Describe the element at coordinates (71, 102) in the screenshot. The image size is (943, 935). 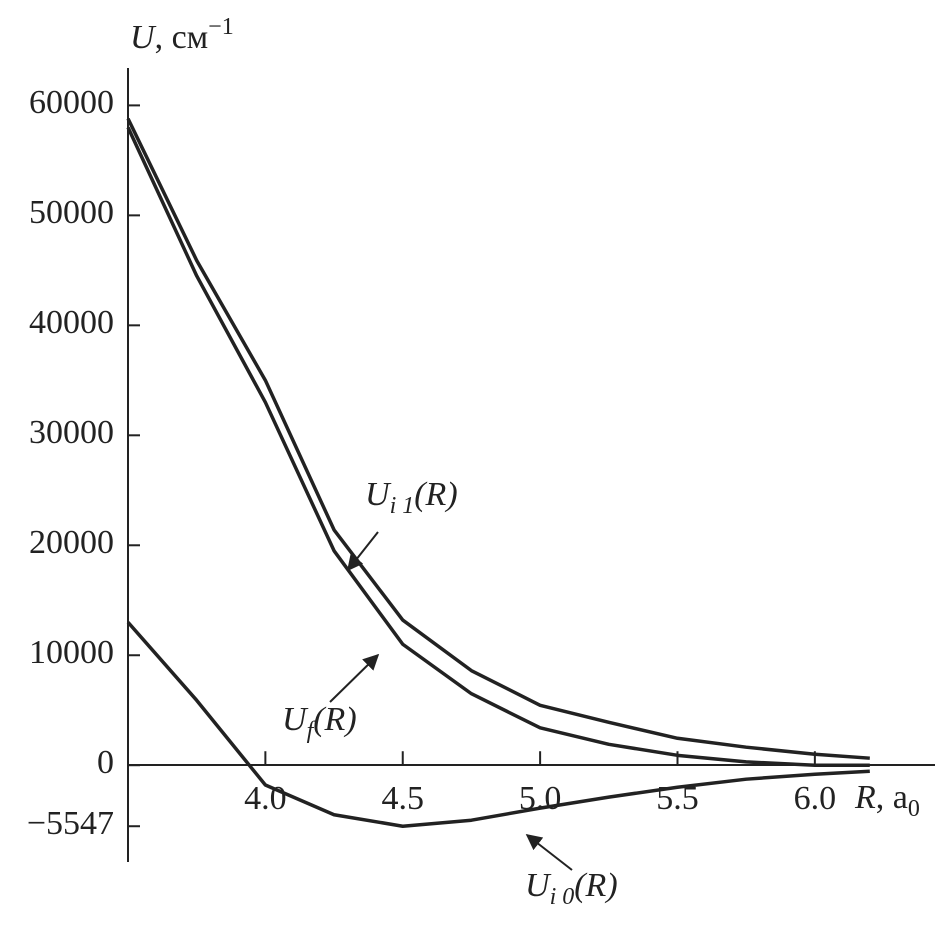
I see `y-tick-label: 60000` at that location.